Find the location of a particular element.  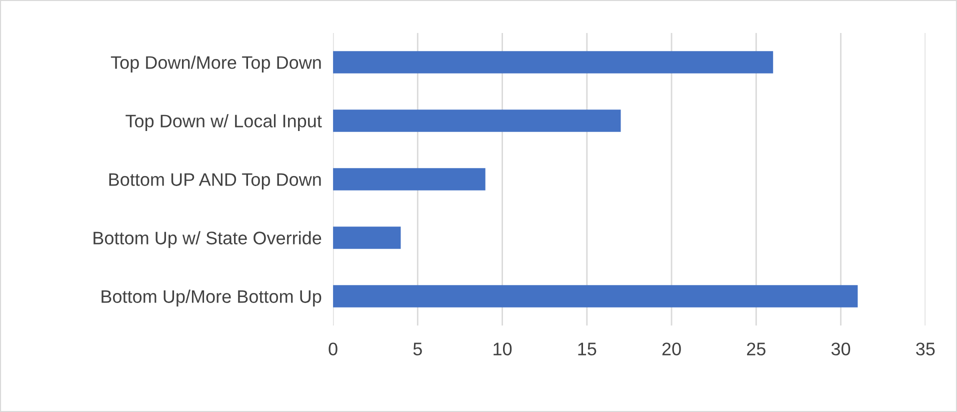

x-tick-label: 25 is located at coordinates (756, 349).